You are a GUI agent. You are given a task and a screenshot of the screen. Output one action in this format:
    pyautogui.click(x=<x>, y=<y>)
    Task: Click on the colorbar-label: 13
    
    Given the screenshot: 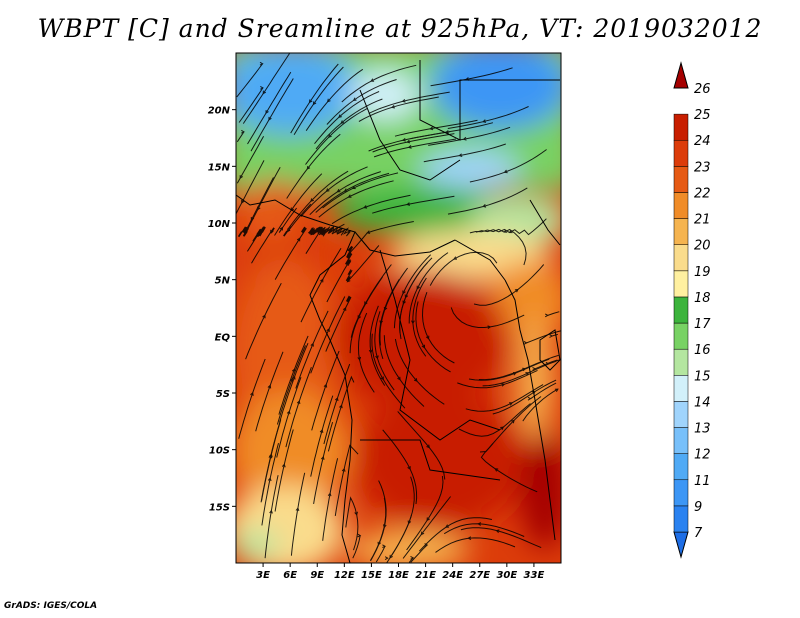 What is the action you would take?
    pyautogui.click(x=702, y=429)
    